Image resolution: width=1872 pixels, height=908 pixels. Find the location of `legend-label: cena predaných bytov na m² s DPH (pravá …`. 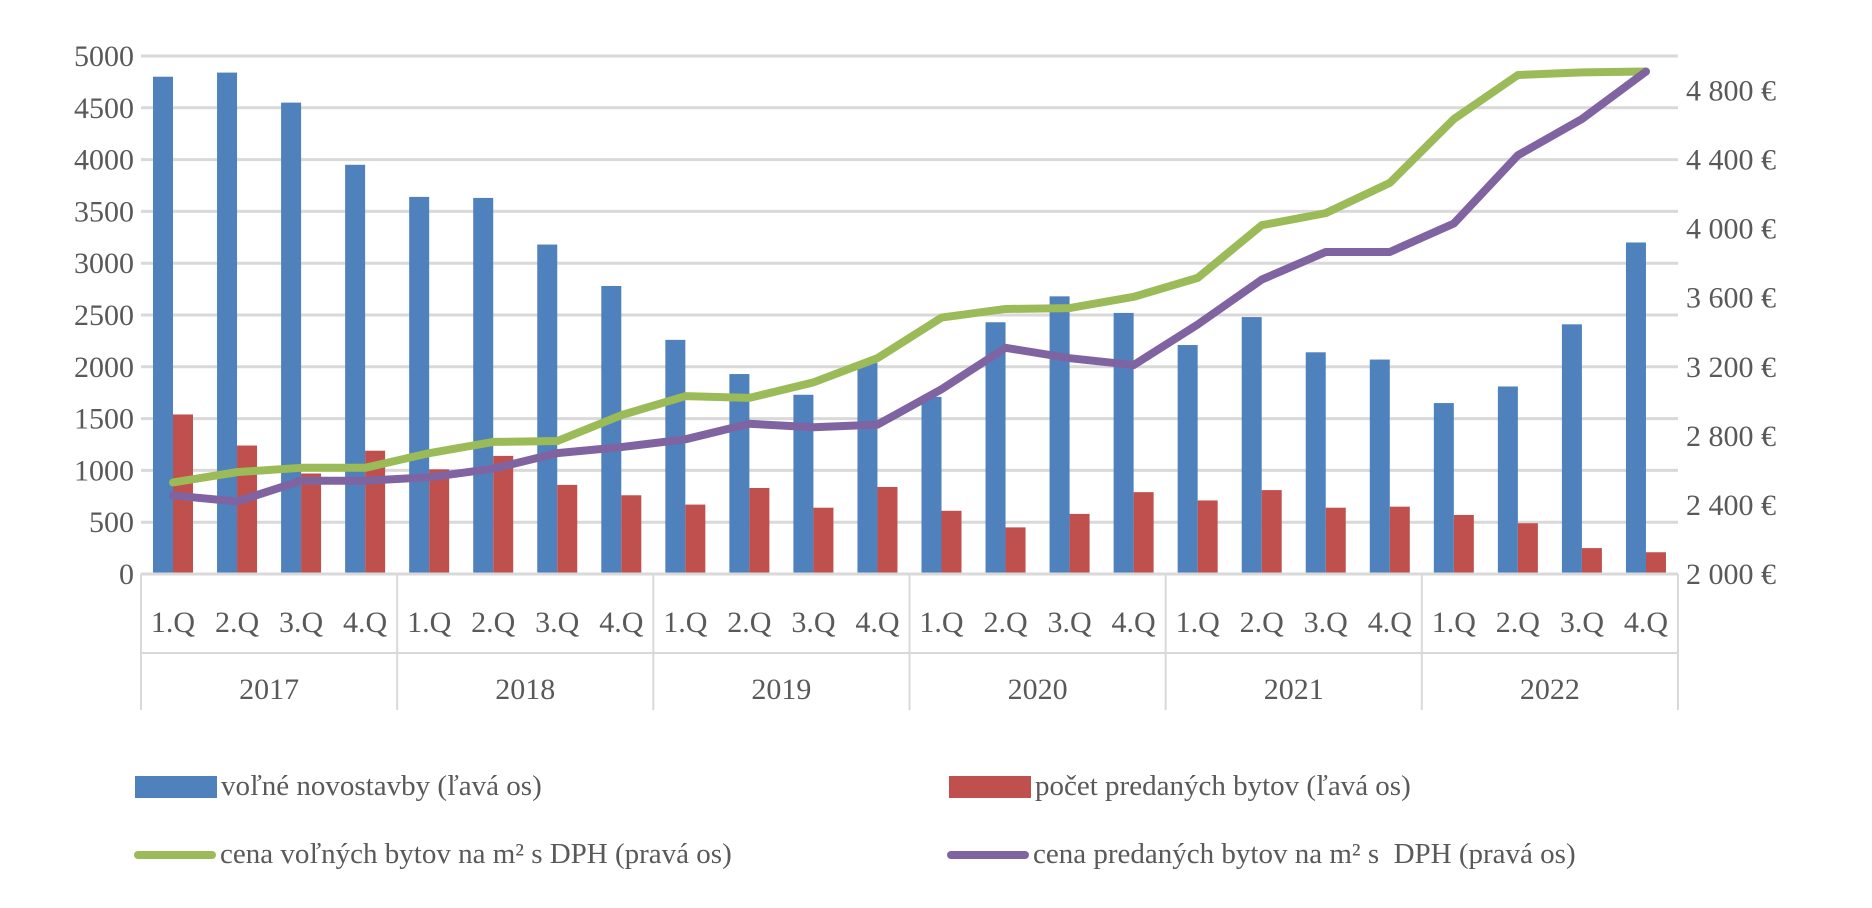

legend-label: cena predaných bytov na m² s DPH (pravá … is located at coordinates (1304, 854).